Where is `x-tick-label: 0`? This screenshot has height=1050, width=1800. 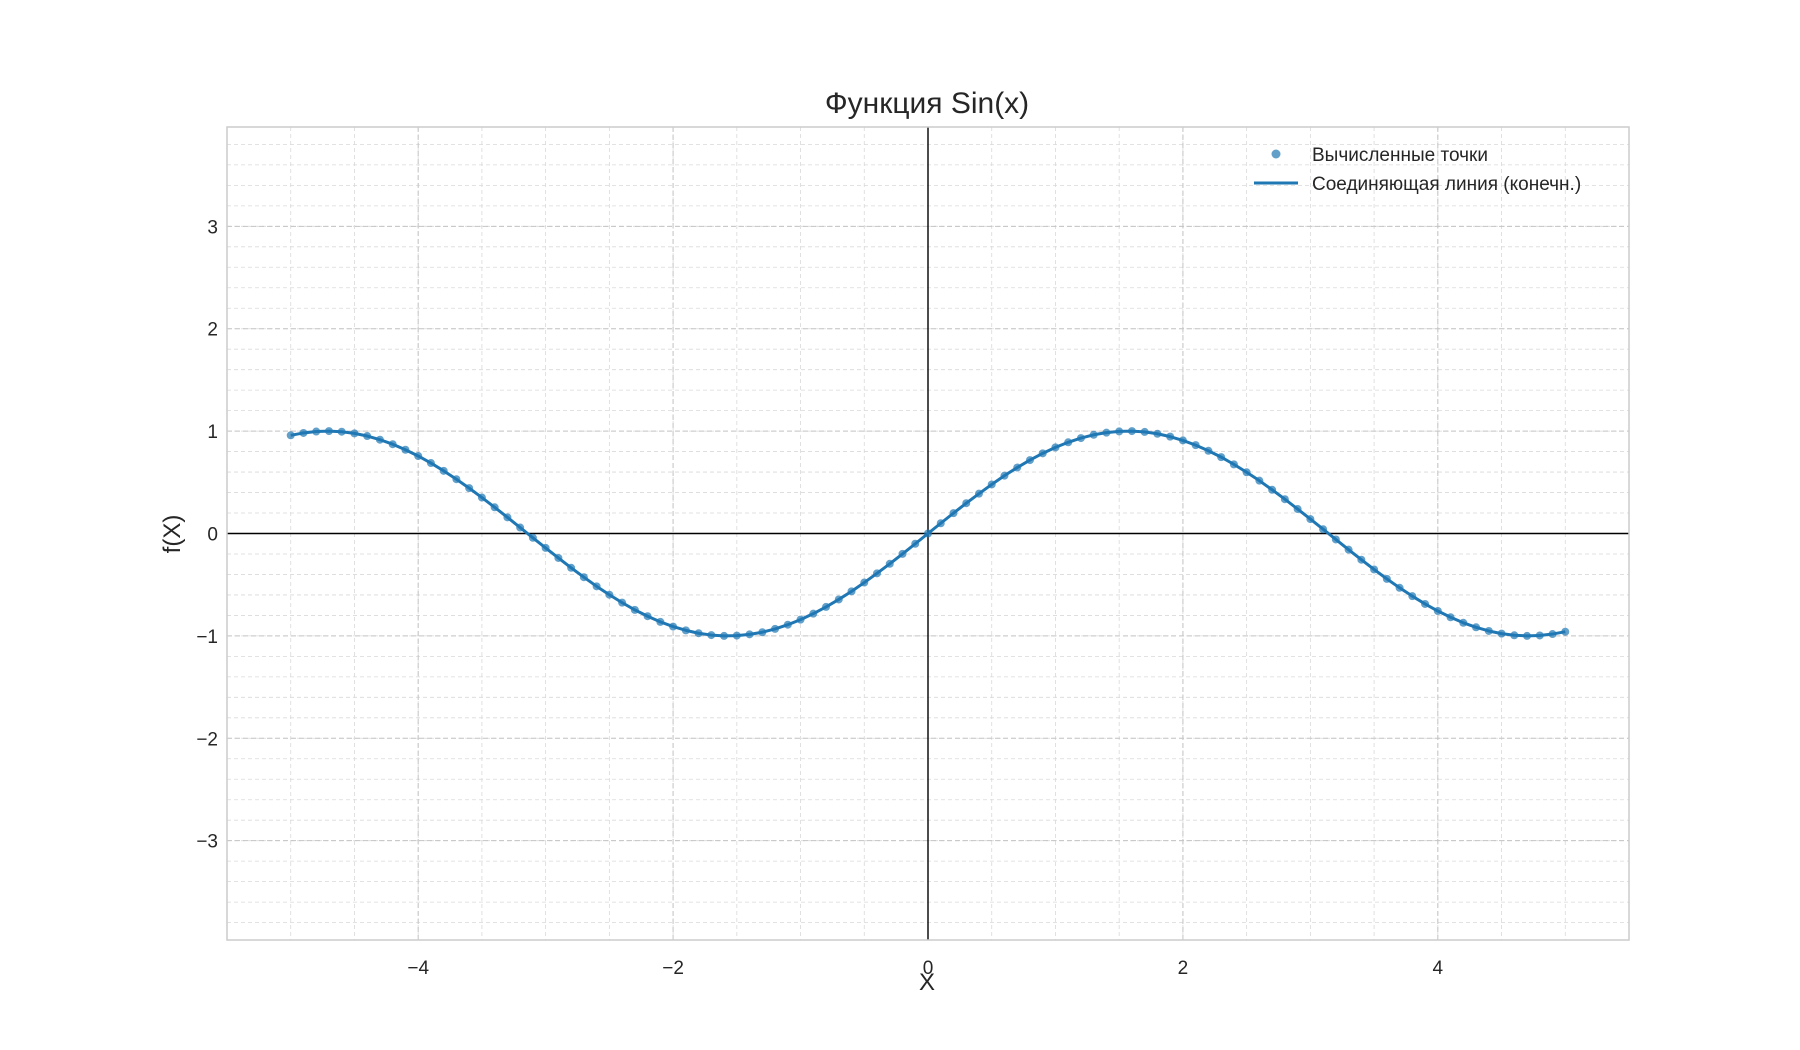 x-tick-label: 0 is located at coordinates (928, 968).